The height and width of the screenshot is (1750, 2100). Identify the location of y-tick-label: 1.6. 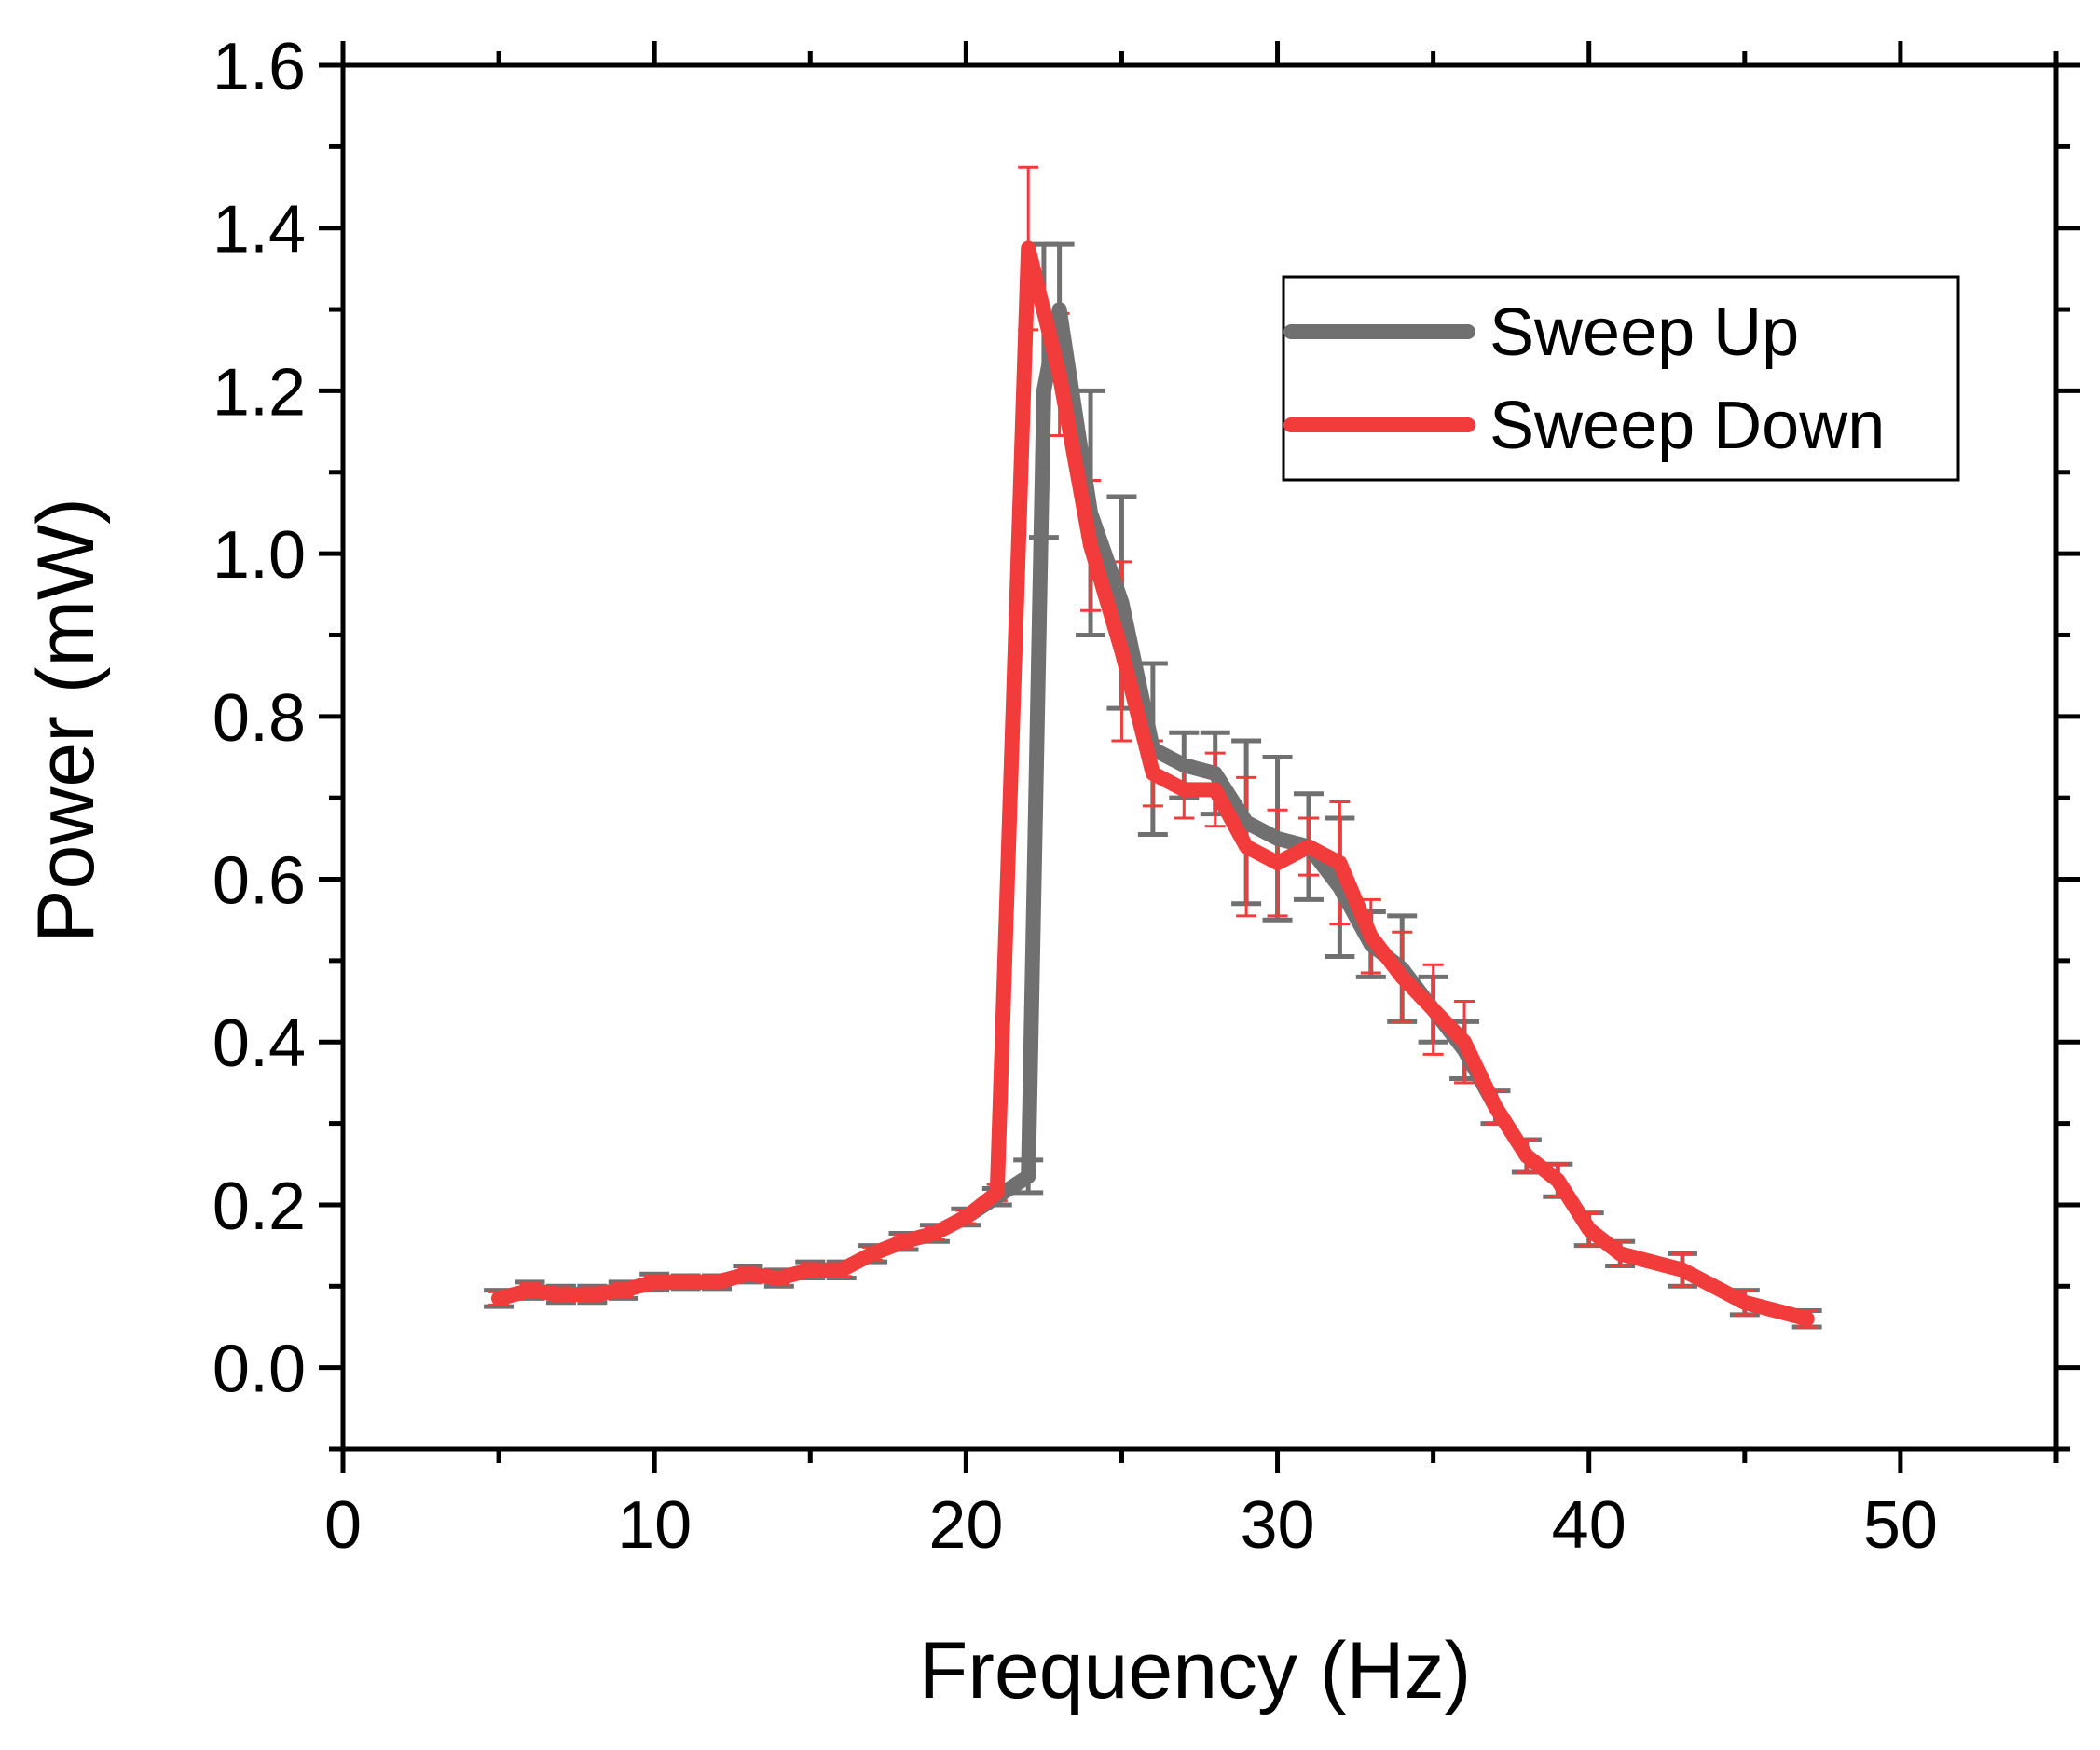
(259, 67).